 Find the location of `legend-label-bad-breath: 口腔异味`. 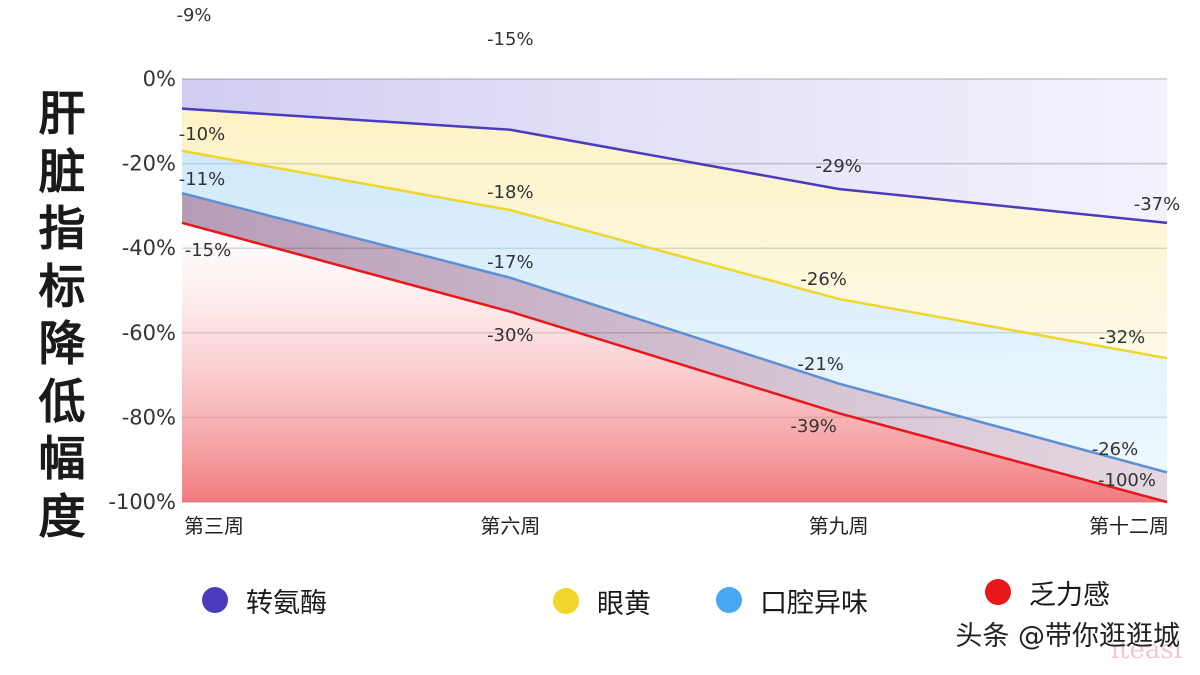

legend-label-bad-breath: 口腔异味 is located at coordinates (814, 603).